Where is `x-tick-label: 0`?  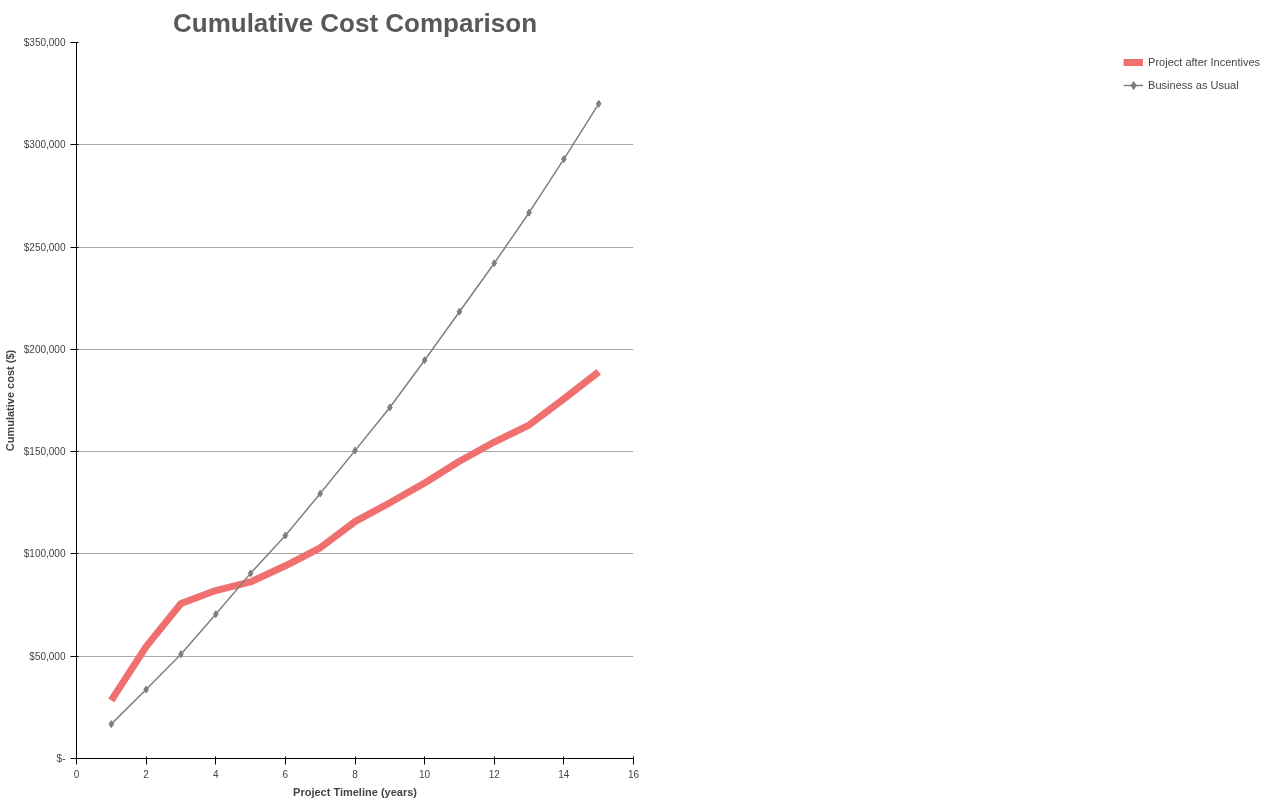
x-tick-label: 0 is located at coordinates (76, 774).